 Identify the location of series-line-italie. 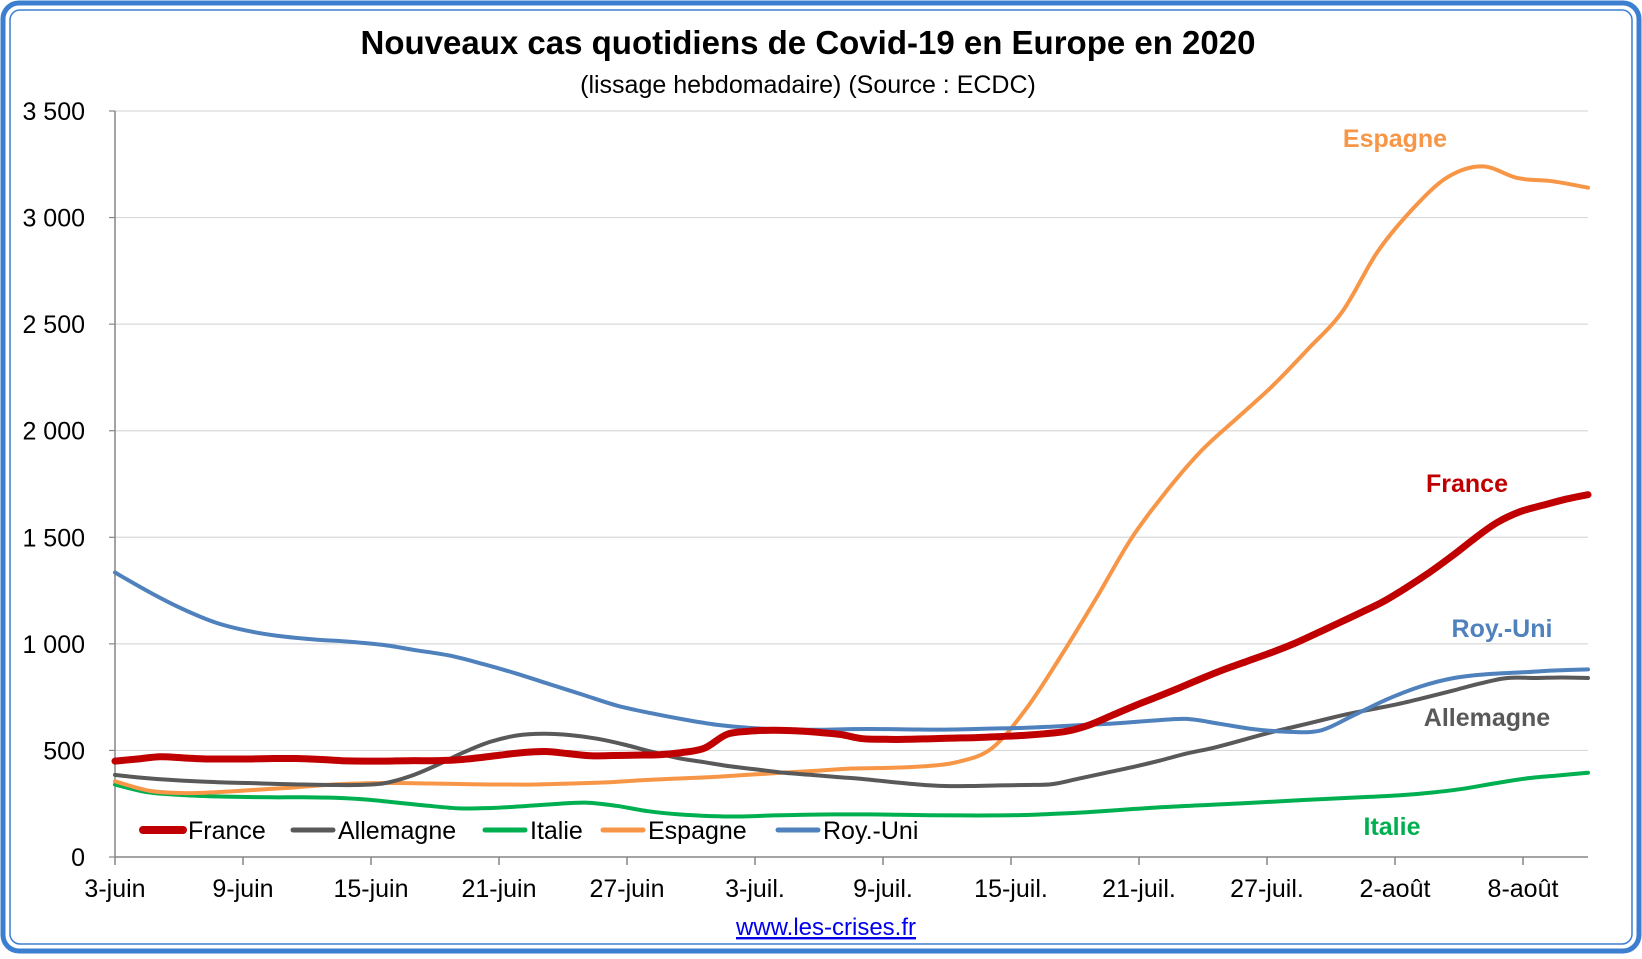
(851, 794).